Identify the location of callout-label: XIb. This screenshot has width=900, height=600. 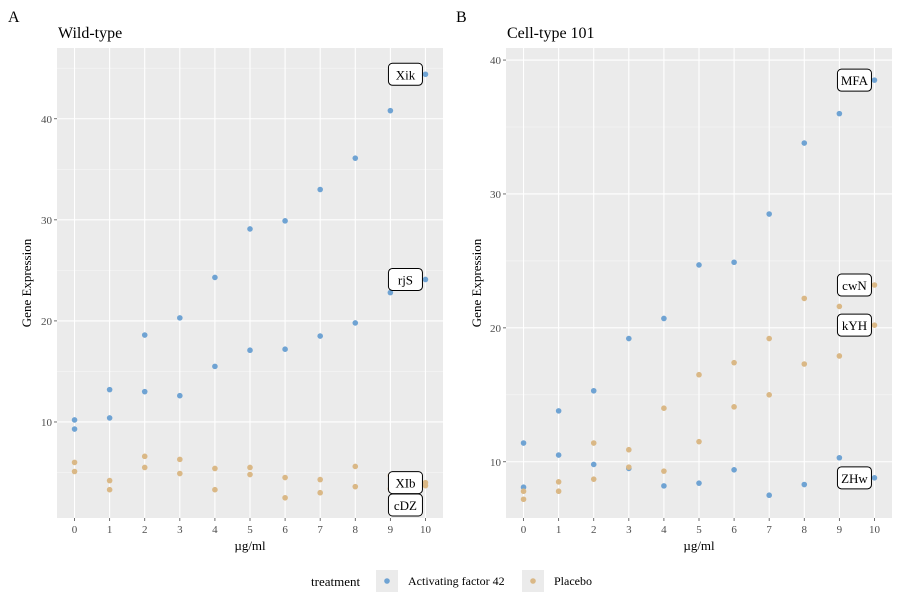
(405, 483).